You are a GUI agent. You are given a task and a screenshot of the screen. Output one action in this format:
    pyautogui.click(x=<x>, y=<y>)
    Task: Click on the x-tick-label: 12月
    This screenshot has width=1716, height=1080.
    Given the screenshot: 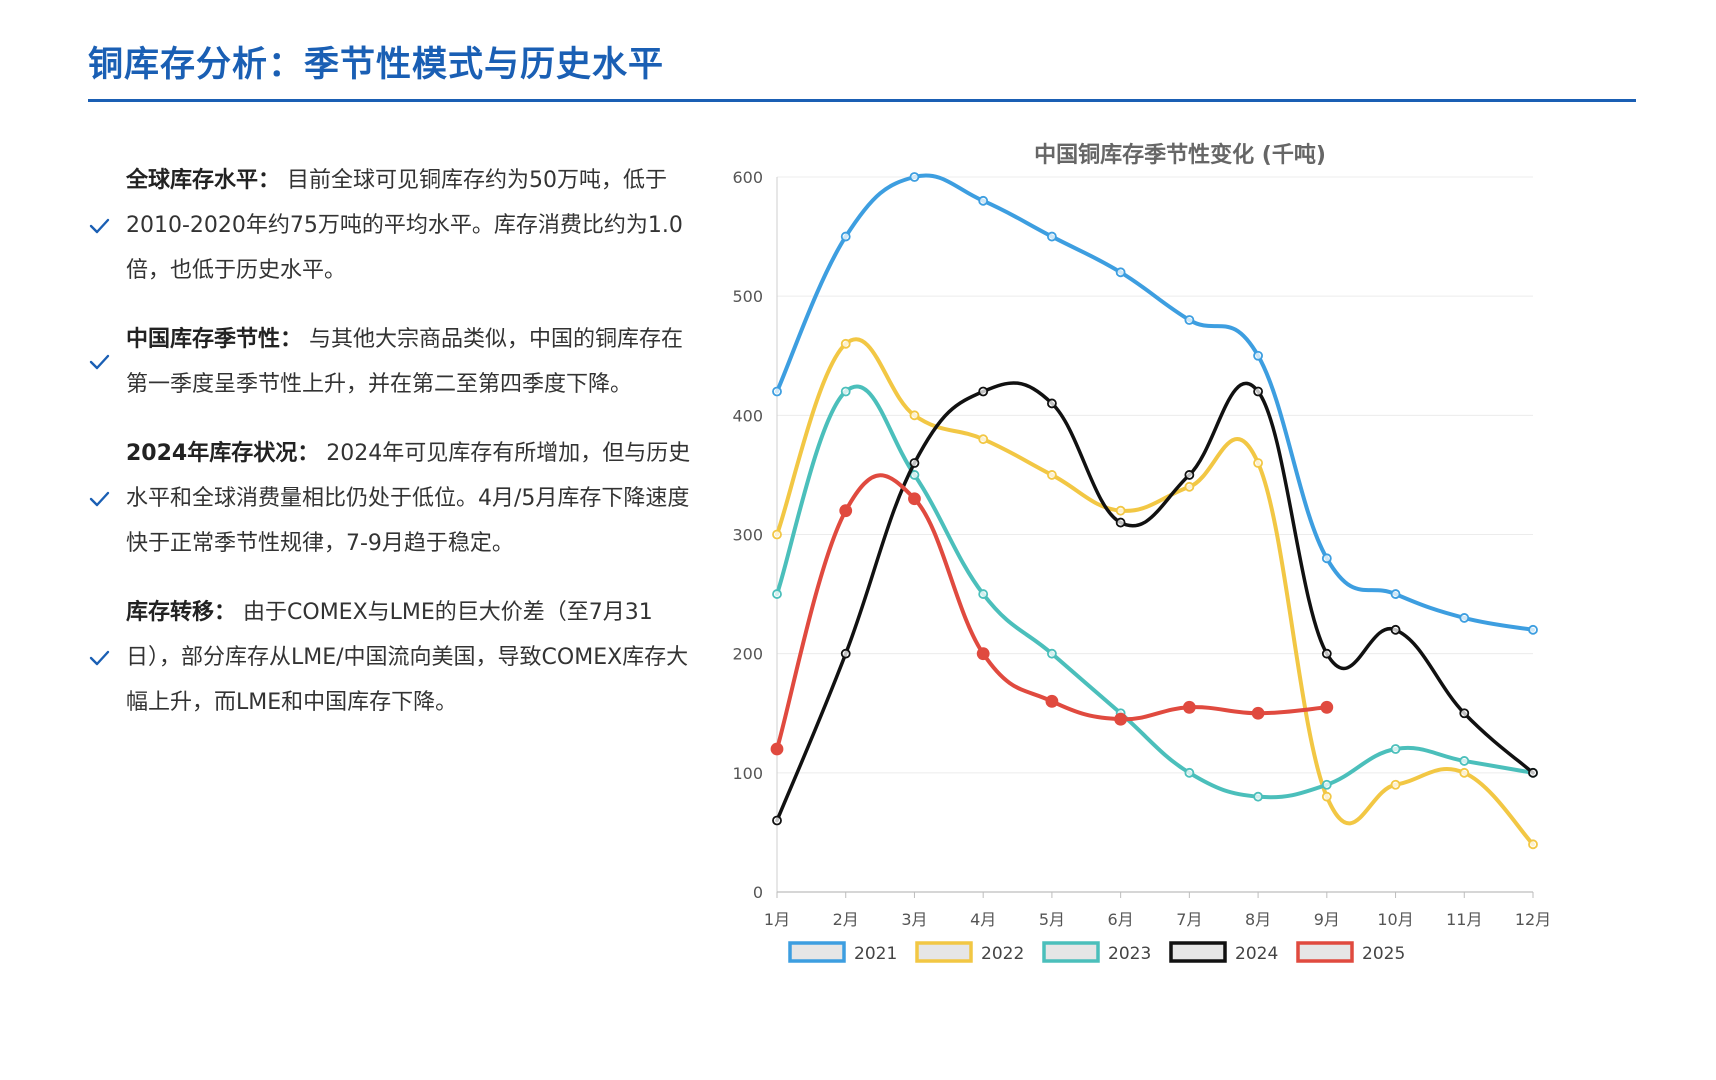 What is the action you would take?
    pyautogui.click(x=1533, y=919)
    